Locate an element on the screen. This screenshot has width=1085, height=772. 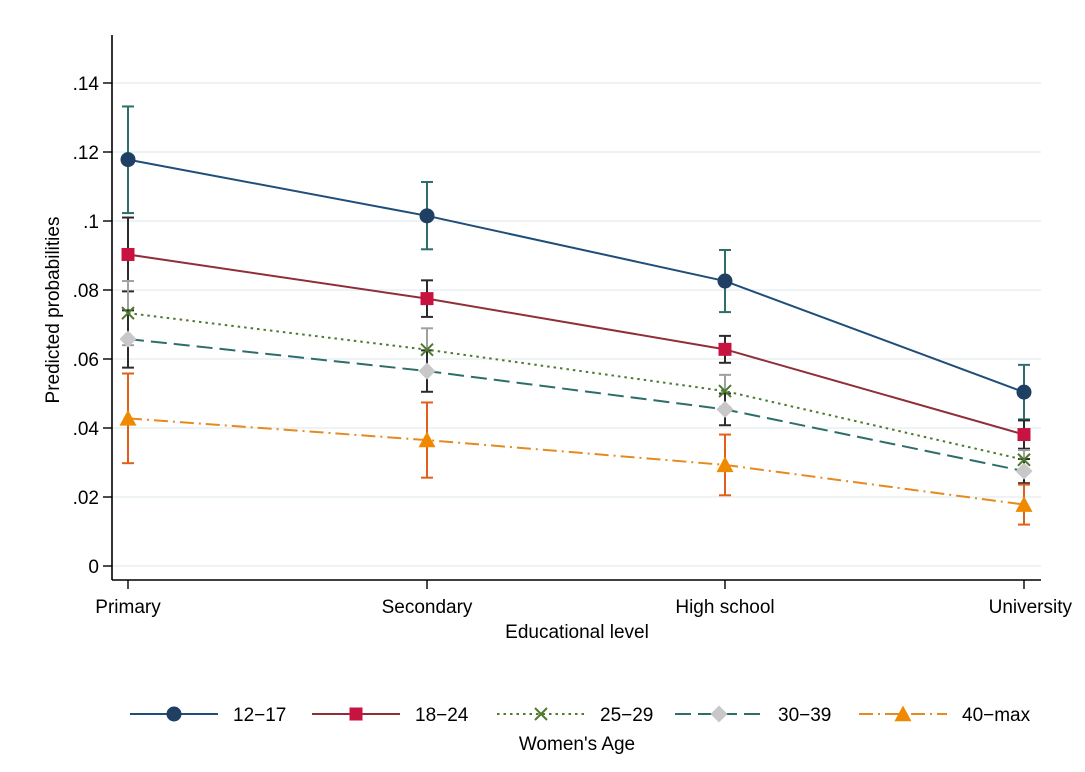
x-ticks: Primary Secondary High school University is located at coordinates (583, 599).